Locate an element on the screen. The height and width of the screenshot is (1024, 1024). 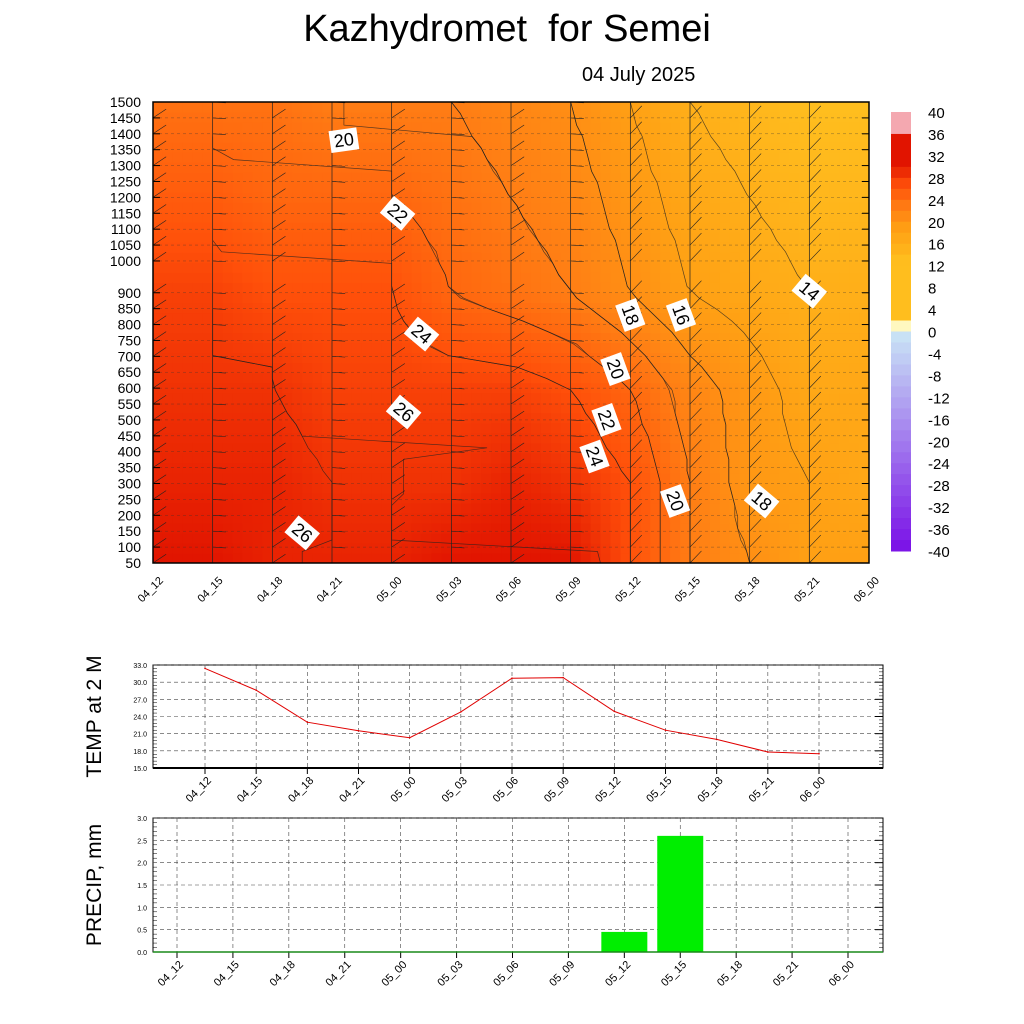
x-tick-label: 04_15 is located at coordinates (250, 790).